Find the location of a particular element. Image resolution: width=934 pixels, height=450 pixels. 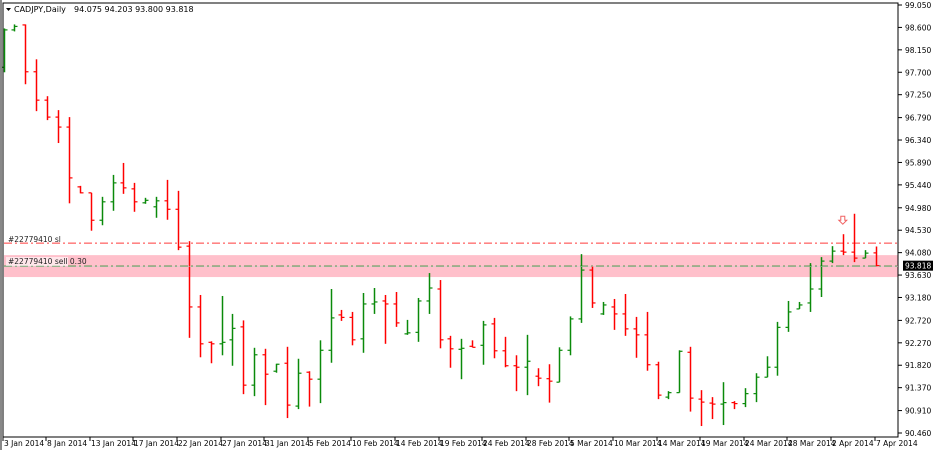

stop-loss-label: #22779410 sl is located at coordinates (34, 239).